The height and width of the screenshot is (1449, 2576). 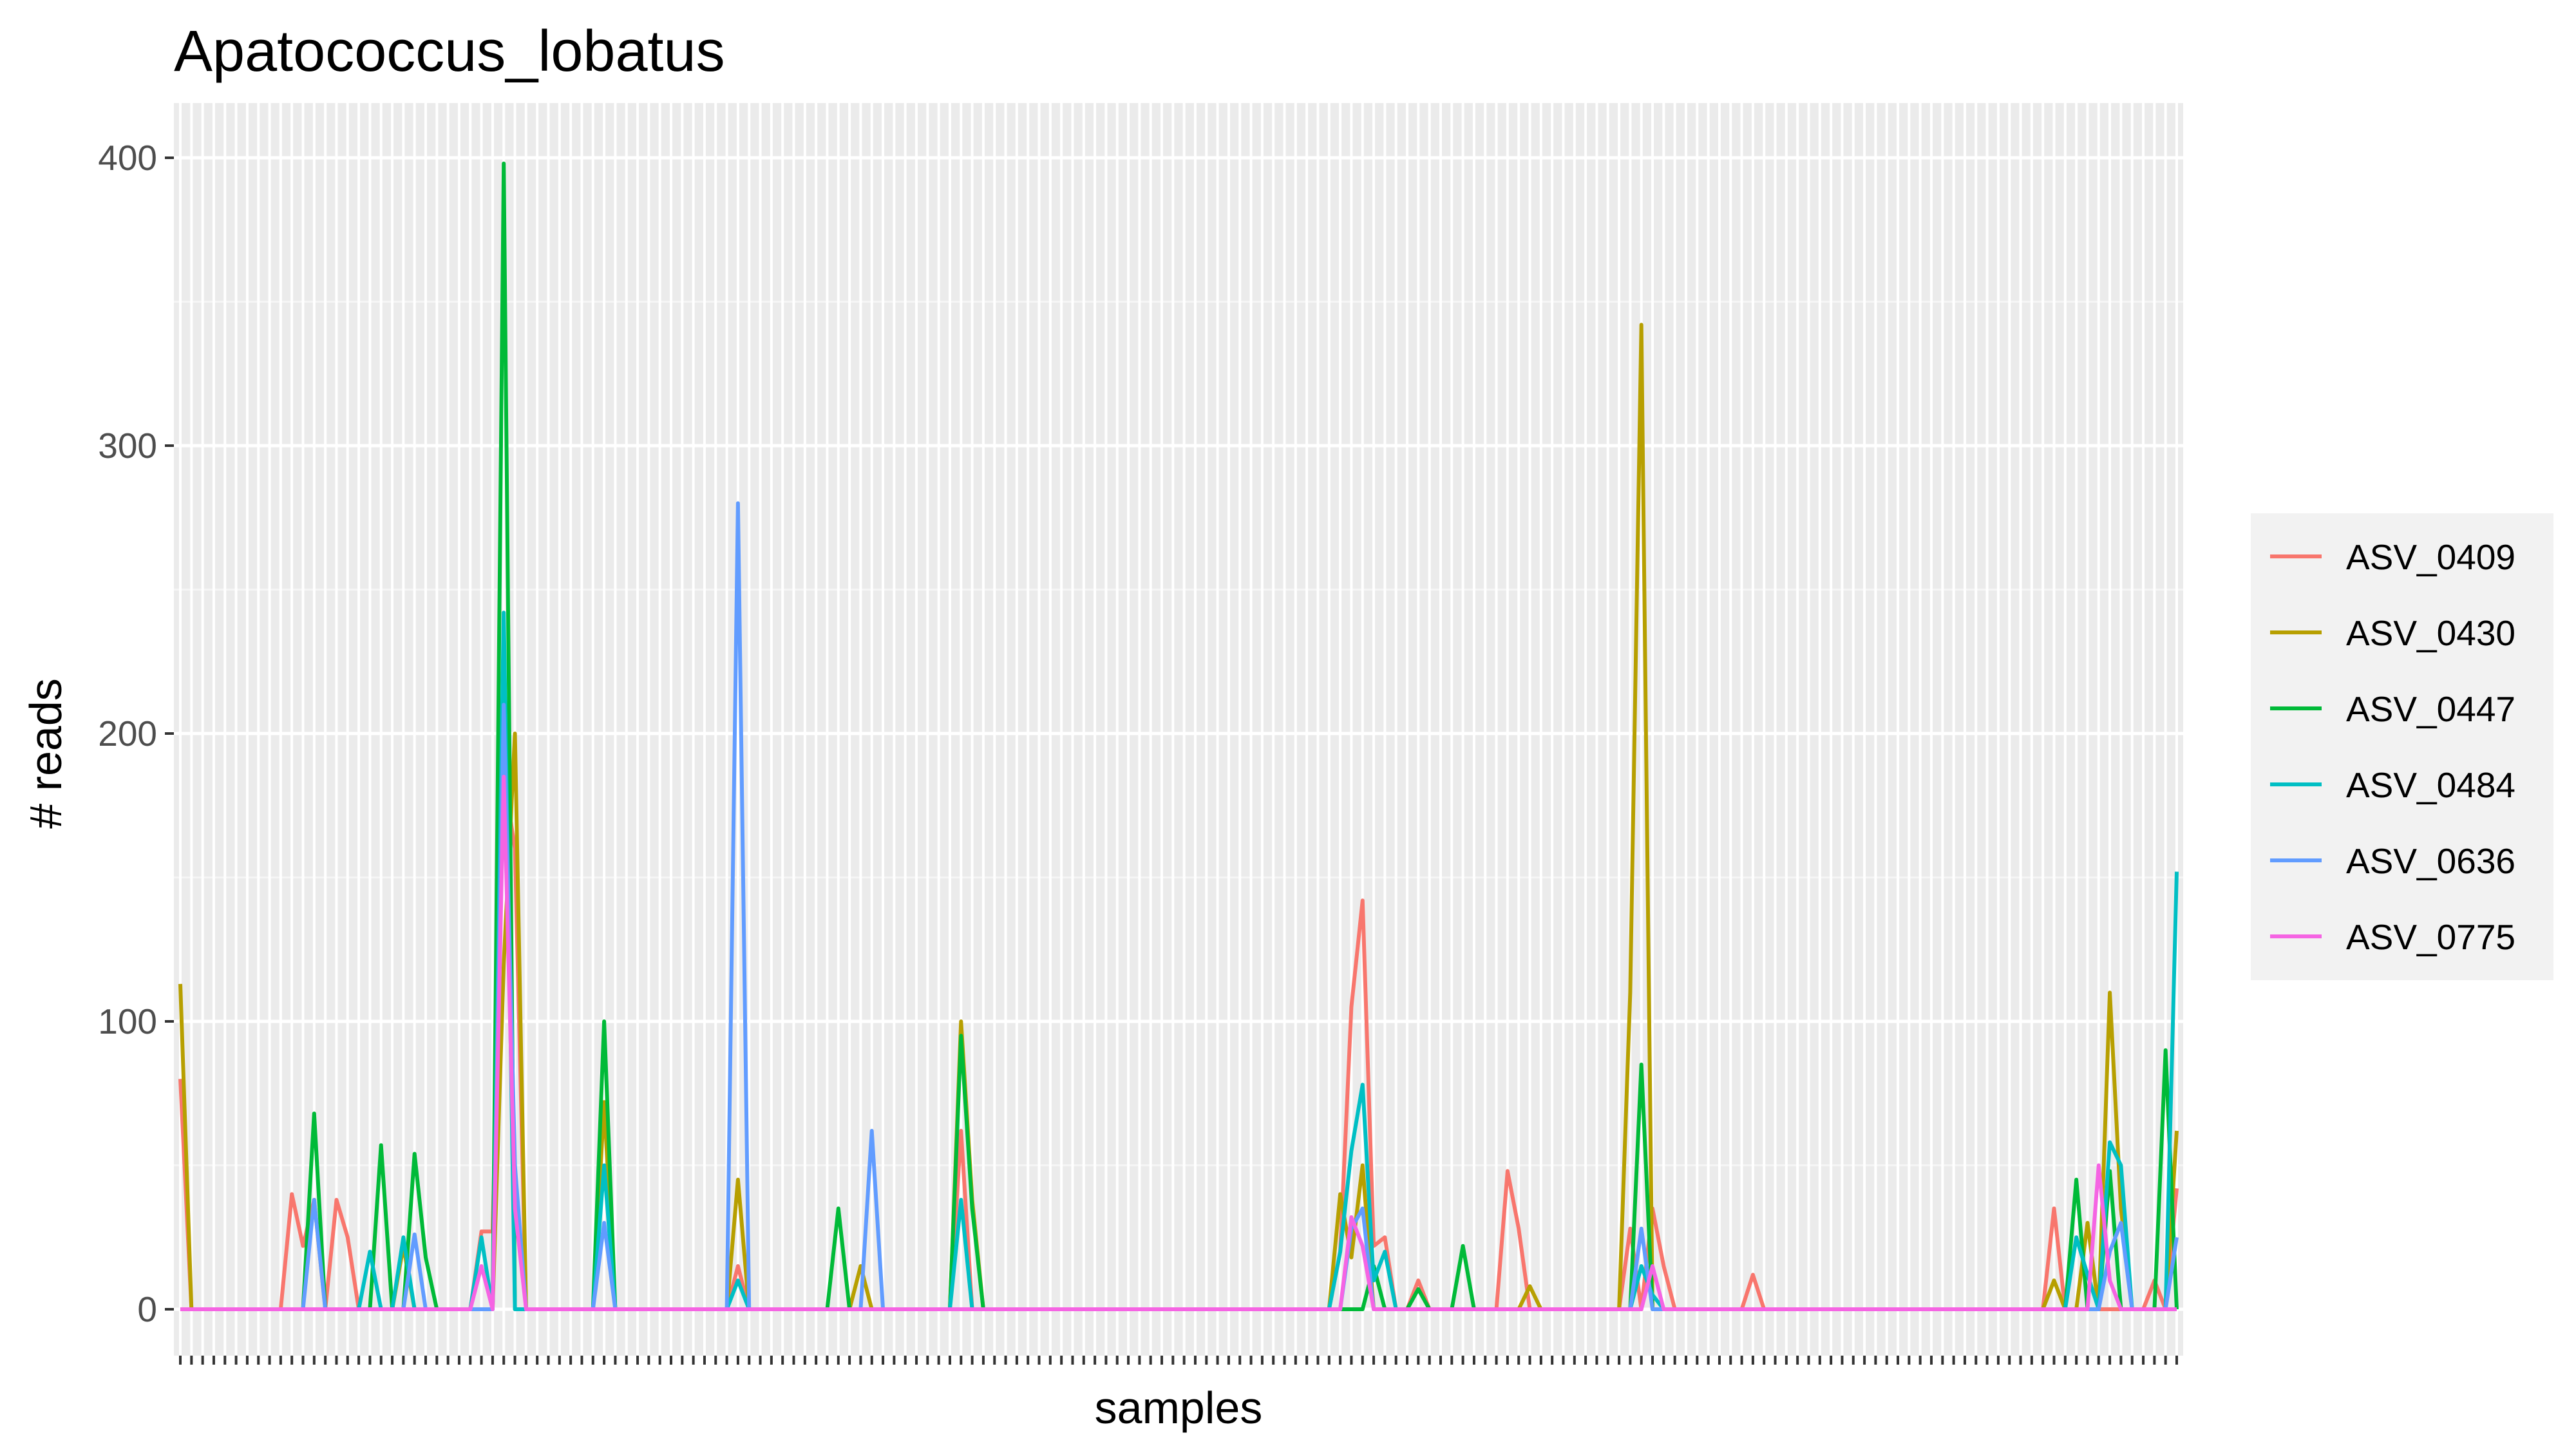 I want to click on y-tick-label: 200, so click(x=128, y=733).